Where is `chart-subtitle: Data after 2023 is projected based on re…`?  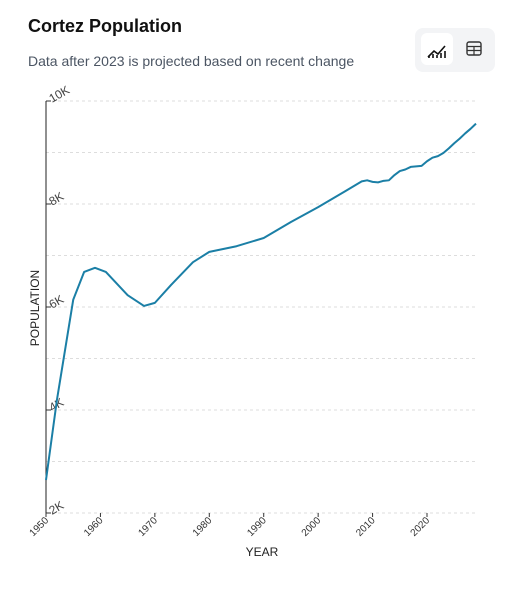 chart-subtitle: Data after 2023 is projected based on re… is located at coordinates (191, 61).